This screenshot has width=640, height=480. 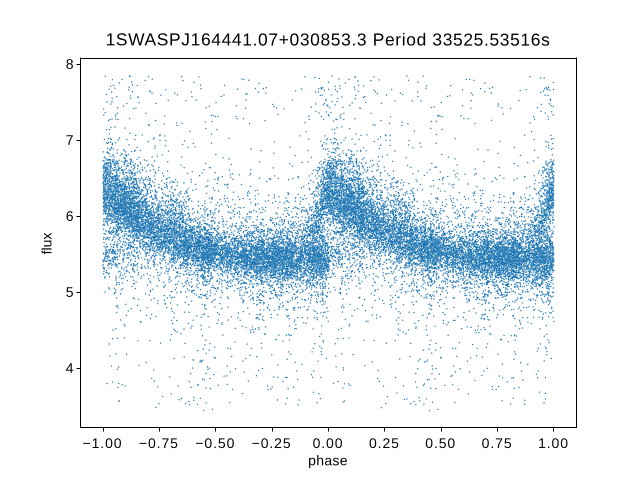 I want to click on svg-text: −0.50, so click(x=215, y=443).